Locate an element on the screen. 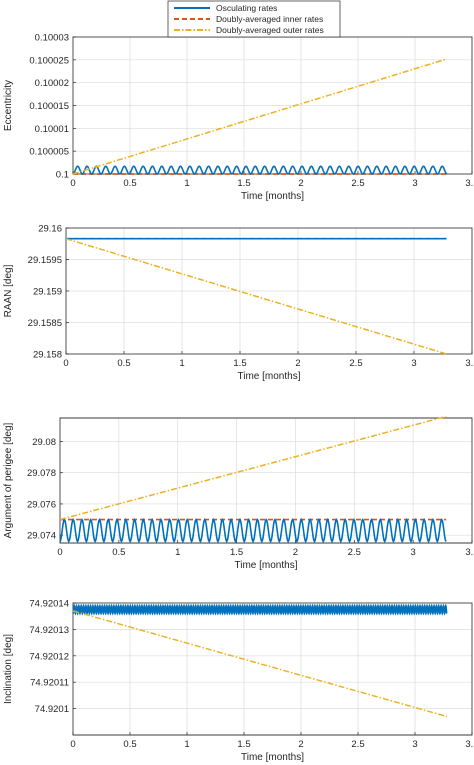 This screenshot has width=474, height=765. y-tick-label: 74.92011 is located at coordinates (49, 683).